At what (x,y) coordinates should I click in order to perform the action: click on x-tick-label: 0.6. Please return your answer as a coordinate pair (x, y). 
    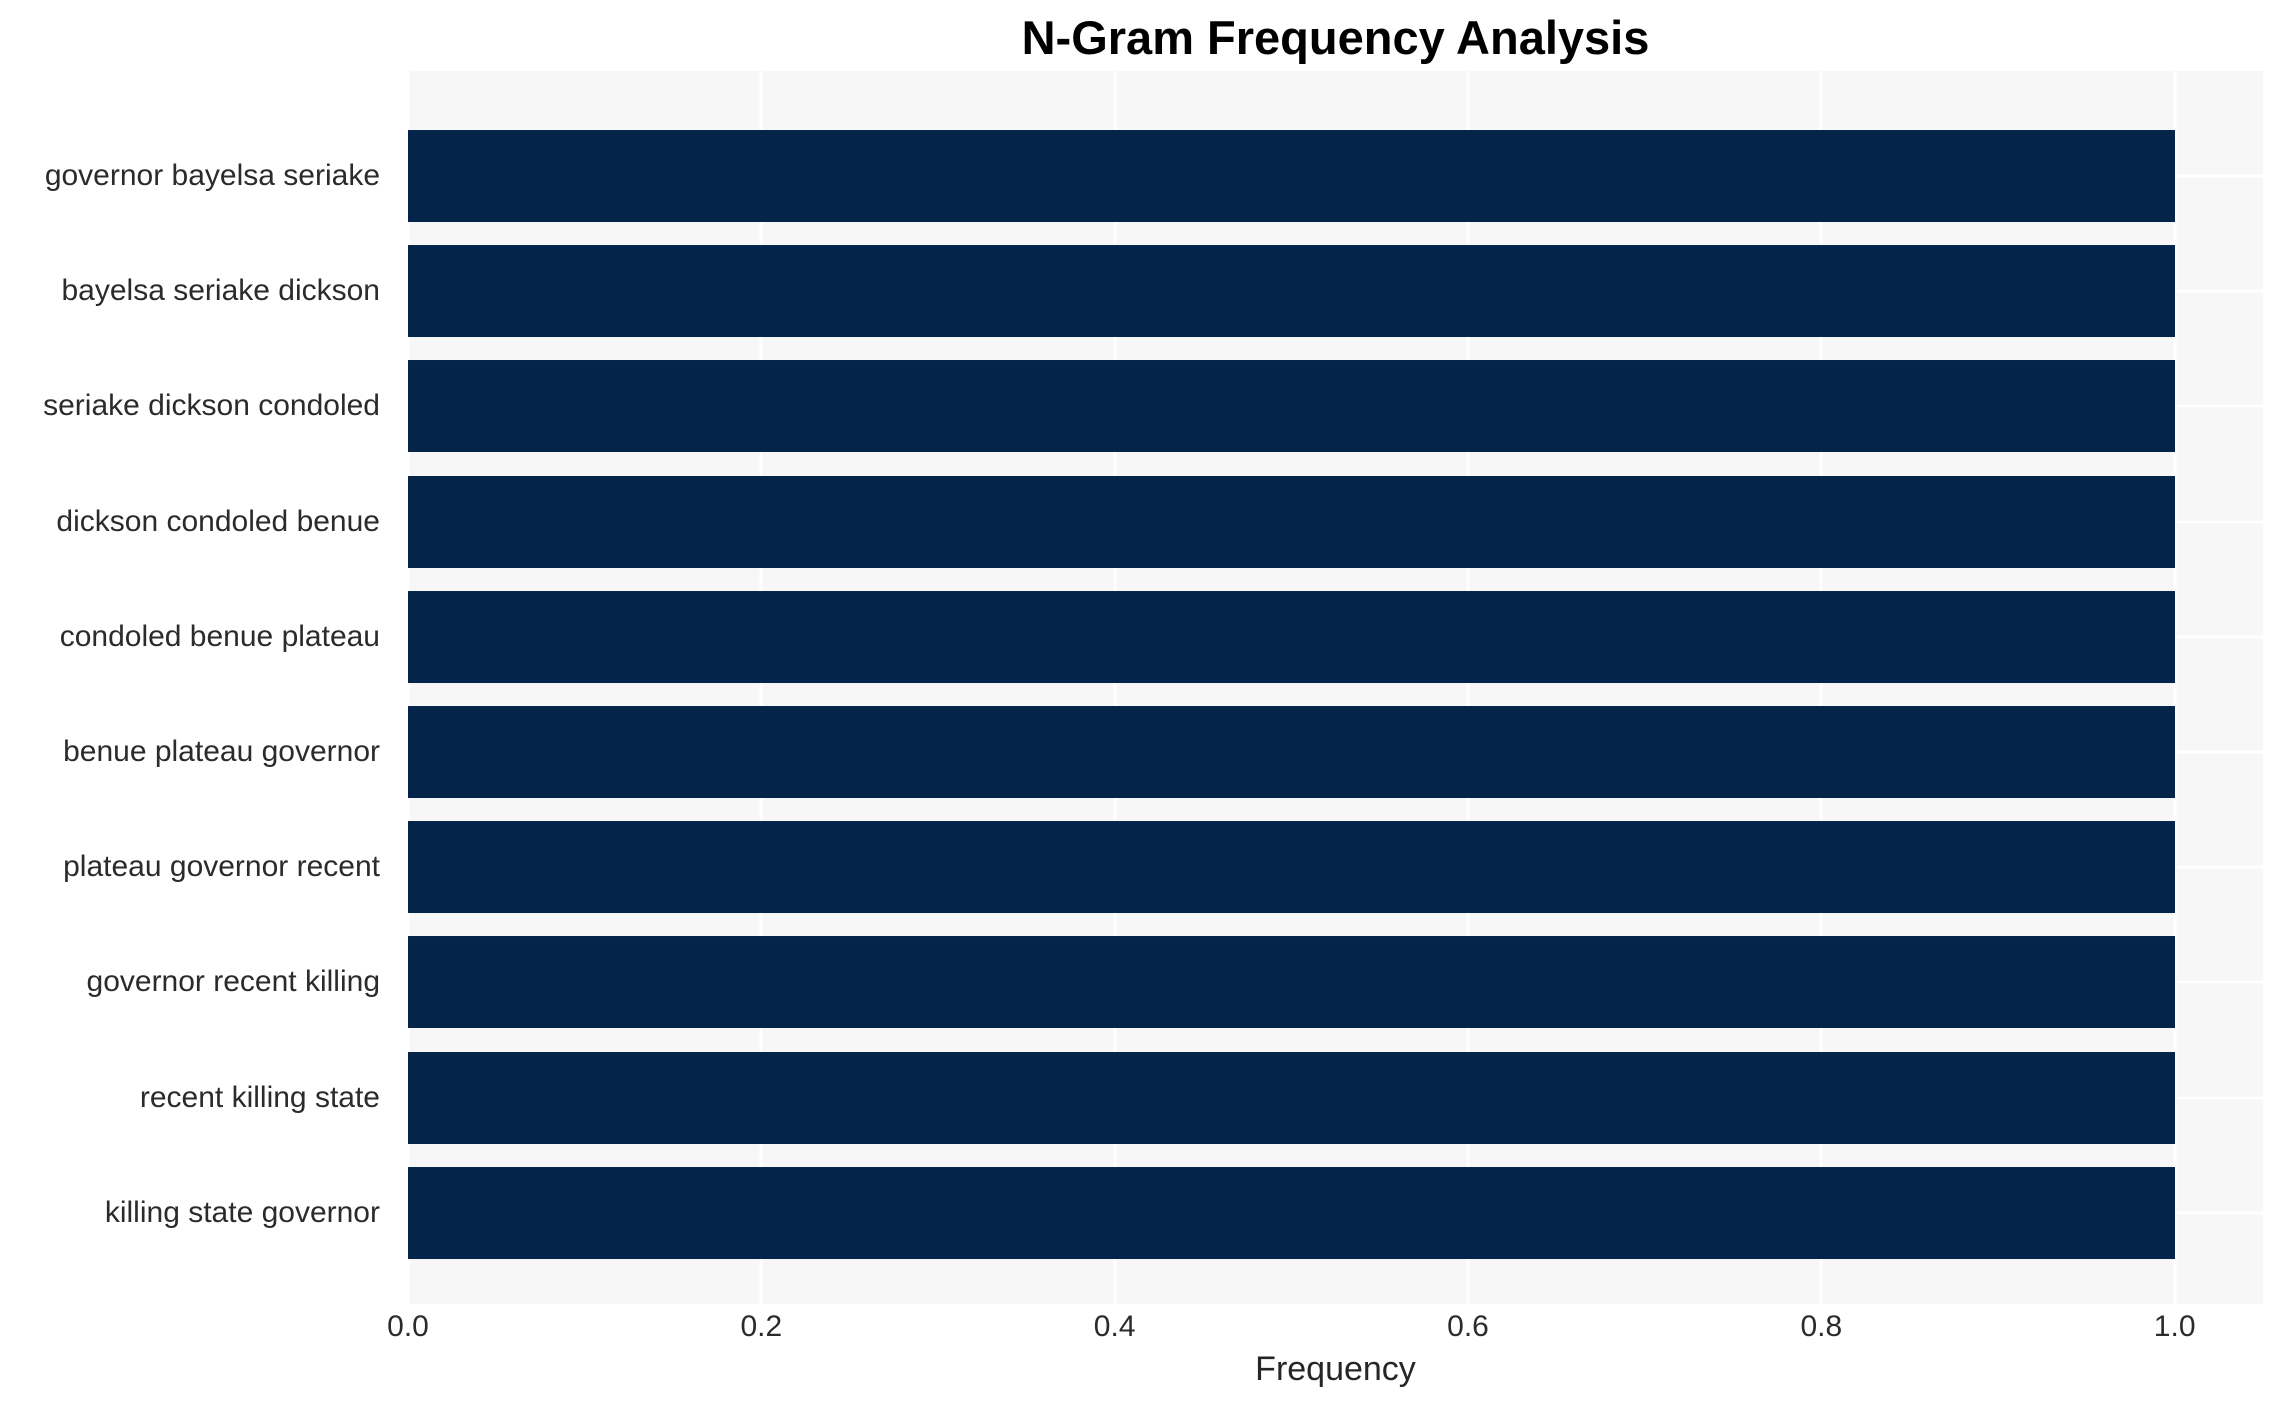
    Looking at the image, I should click on (1468, 1326).